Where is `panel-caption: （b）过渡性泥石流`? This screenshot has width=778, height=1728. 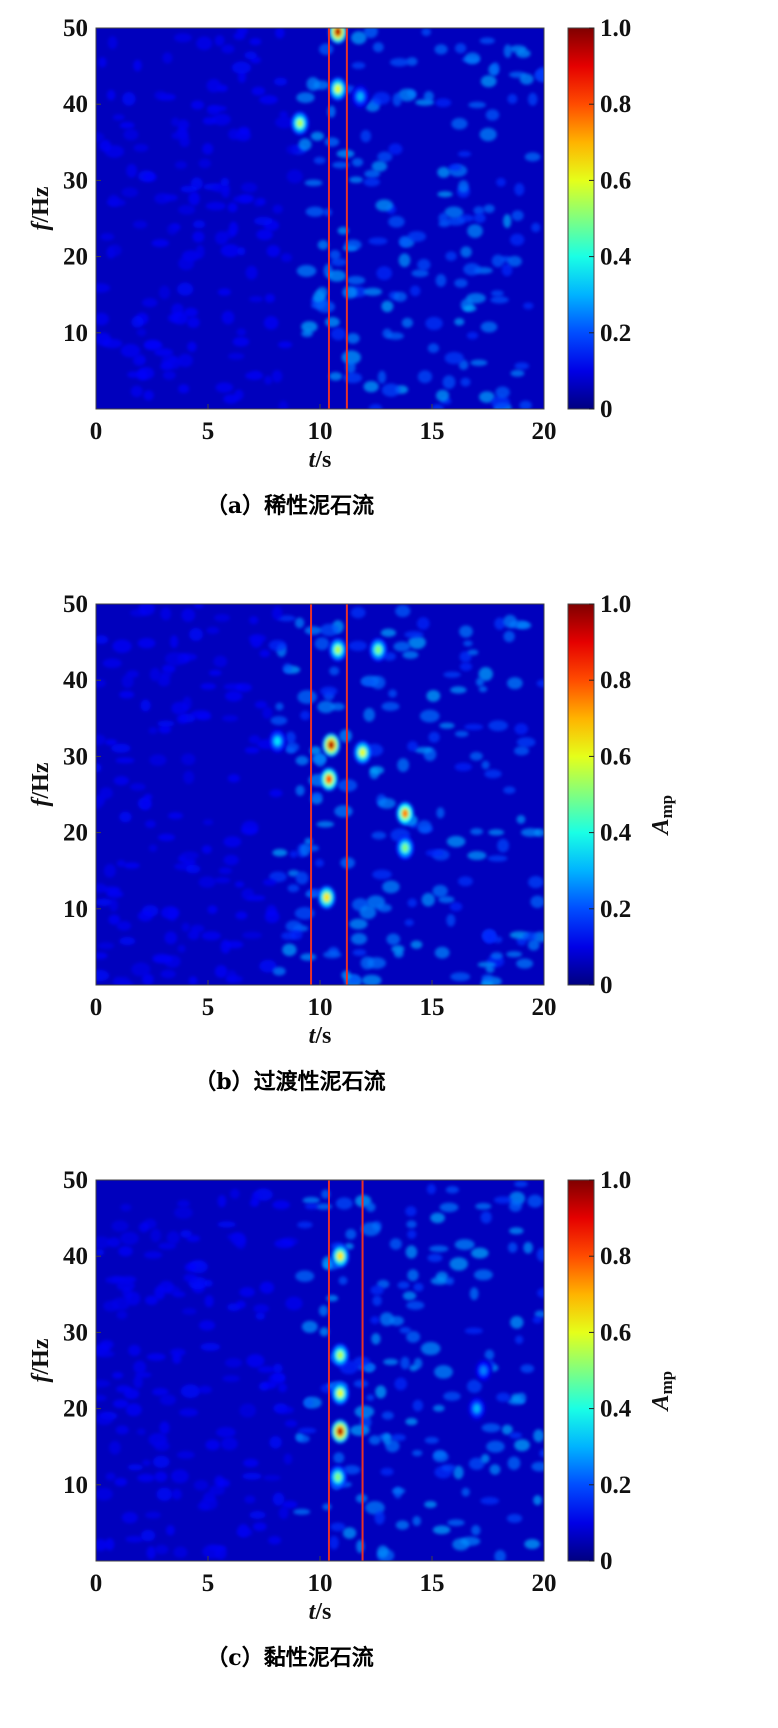
panel-caption: （b）过渡性泥石流 is located at coordinates (290, 1082).